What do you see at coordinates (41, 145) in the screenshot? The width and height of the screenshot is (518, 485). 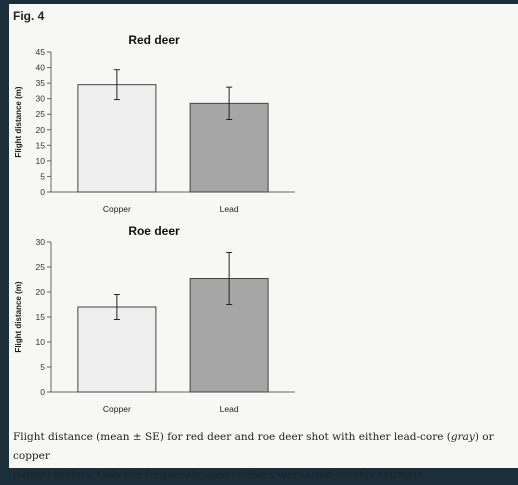 I see `red-deer-y-tick-label: 15` at bounding box center [41, 145].